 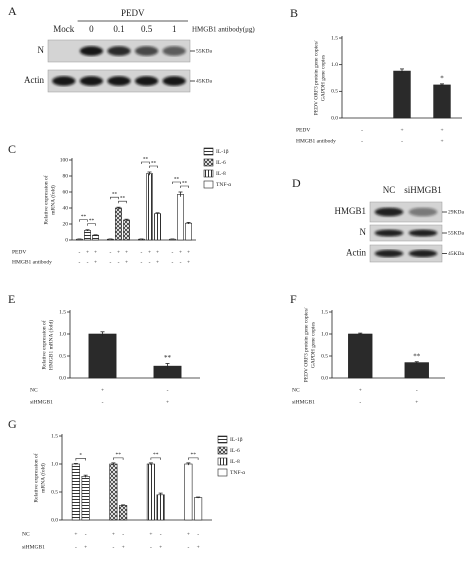 I want to click on panel-letter: G, so click(x=12, y=424).